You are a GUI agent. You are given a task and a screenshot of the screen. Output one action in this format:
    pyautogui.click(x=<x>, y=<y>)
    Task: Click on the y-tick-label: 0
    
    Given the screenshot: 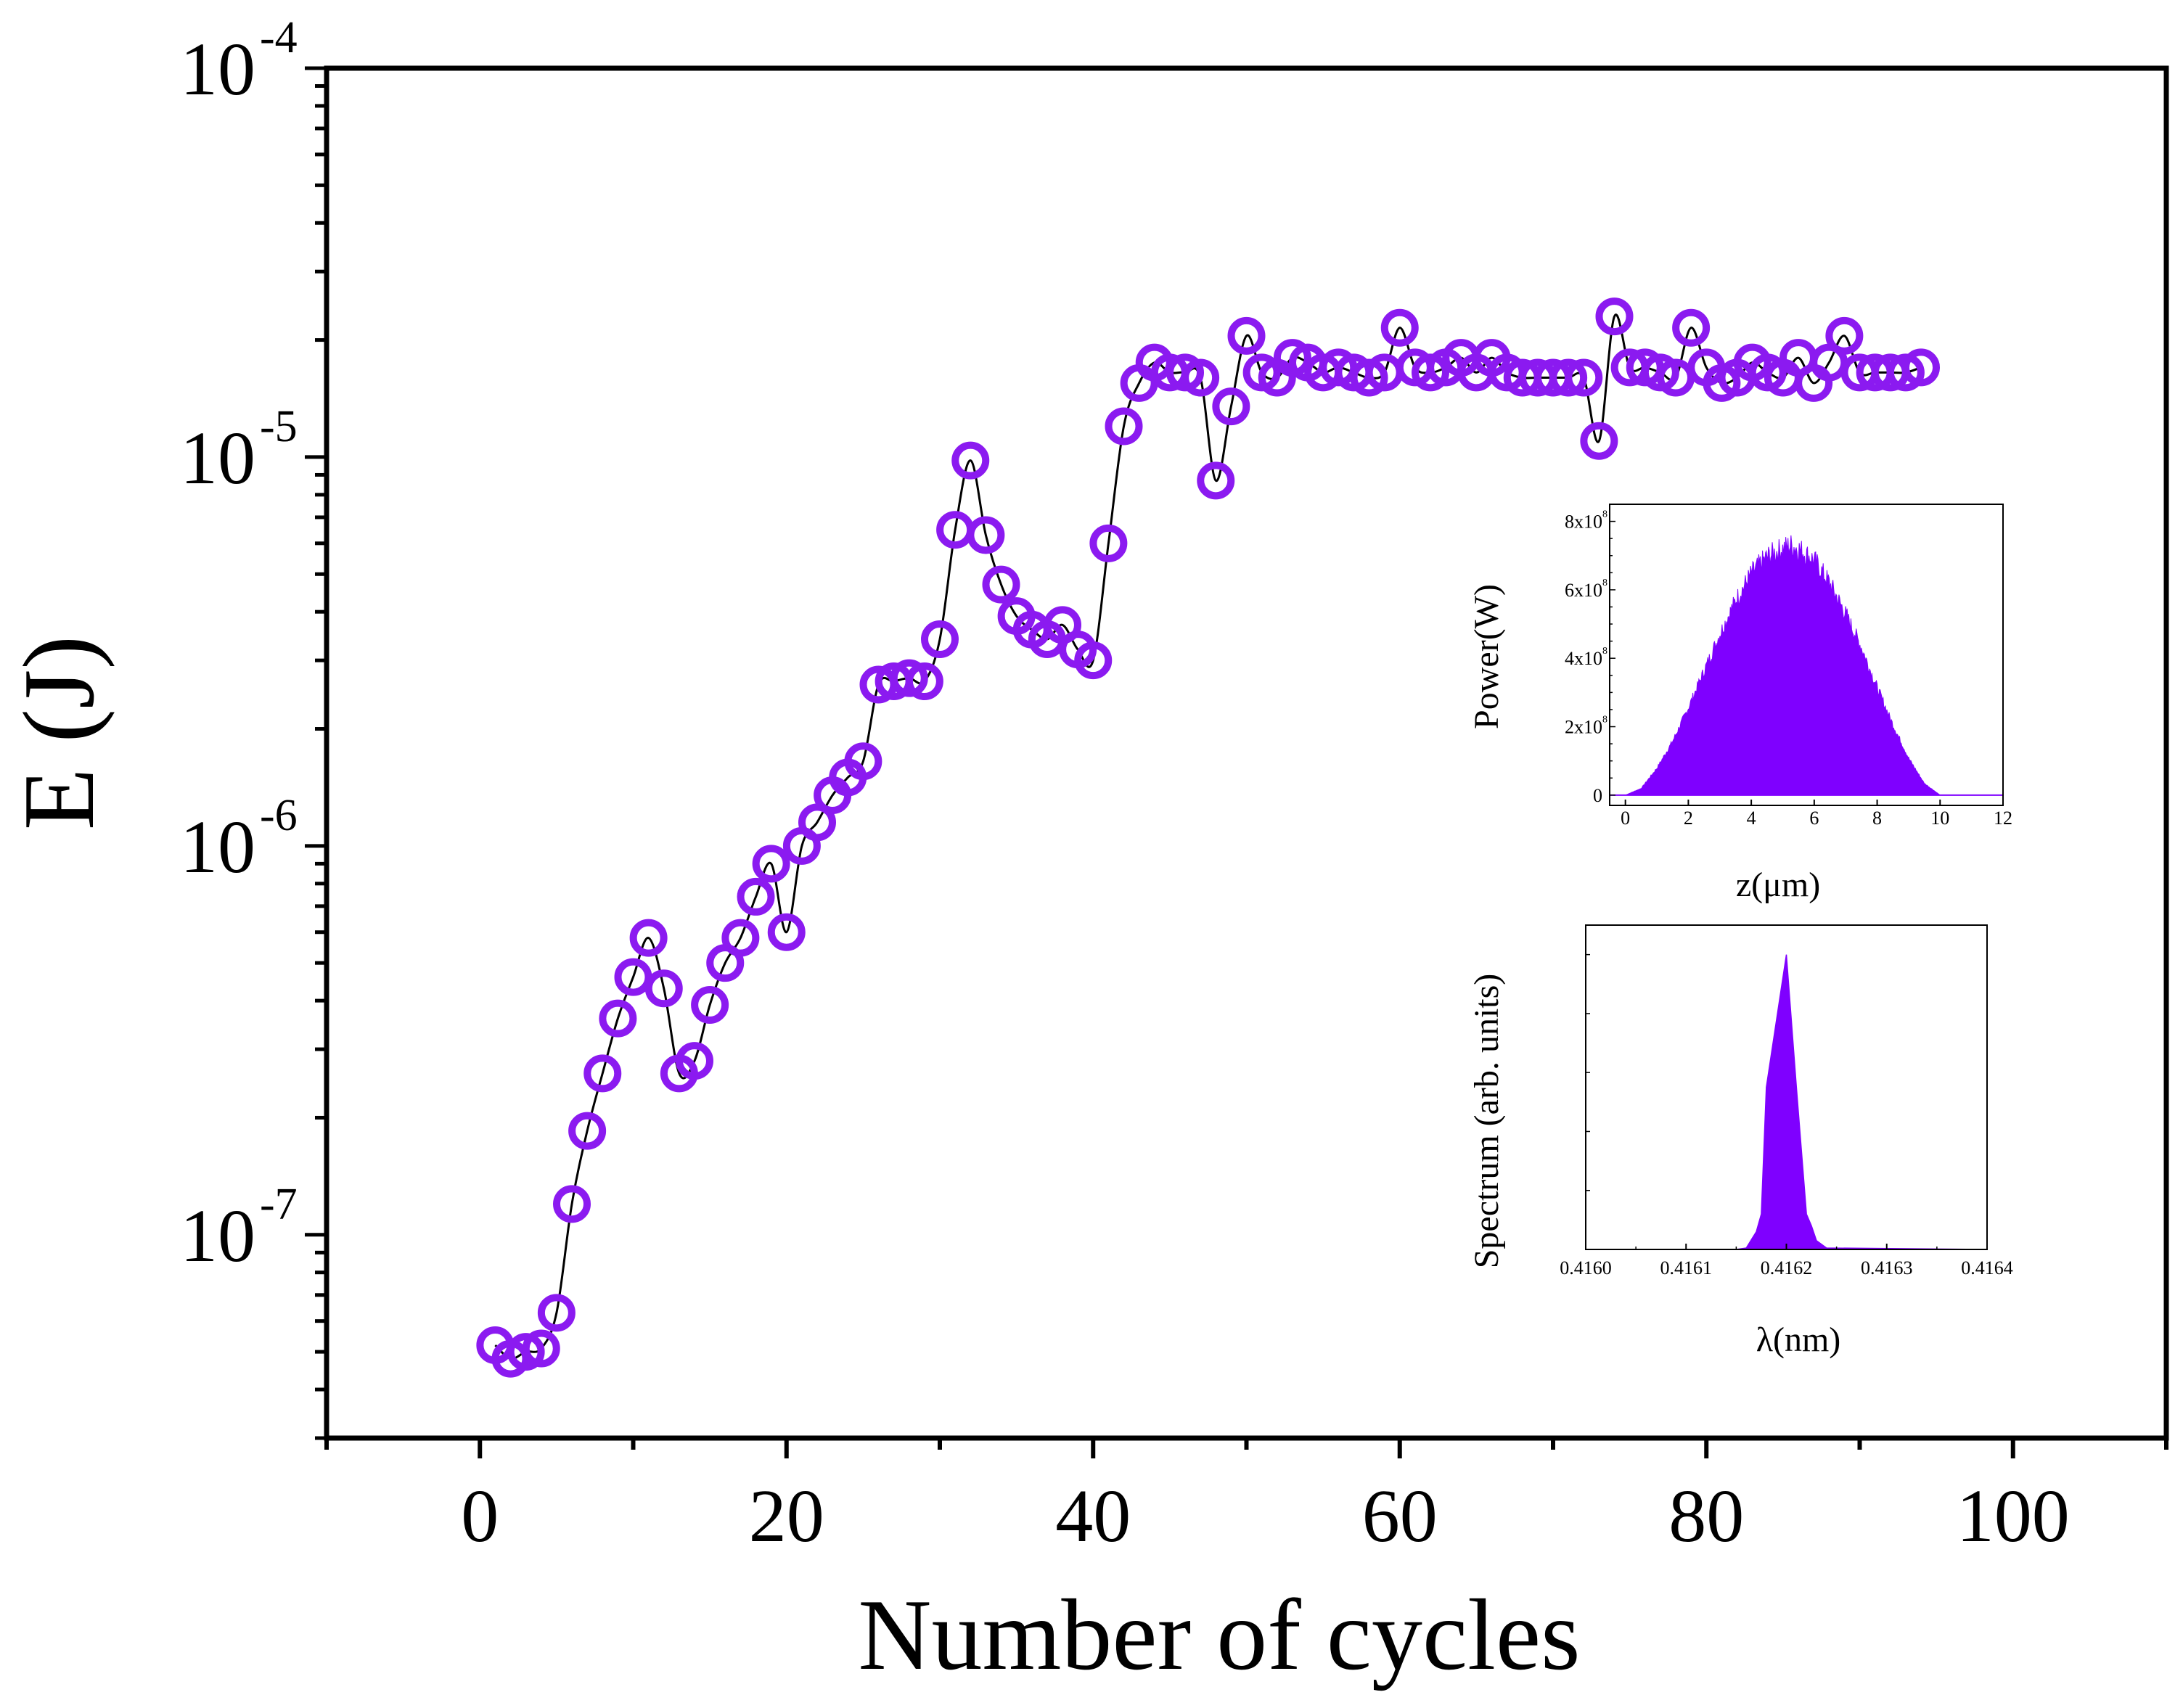 What is the action you would take?
    pyautogui.click(x=1597, y=795)
    